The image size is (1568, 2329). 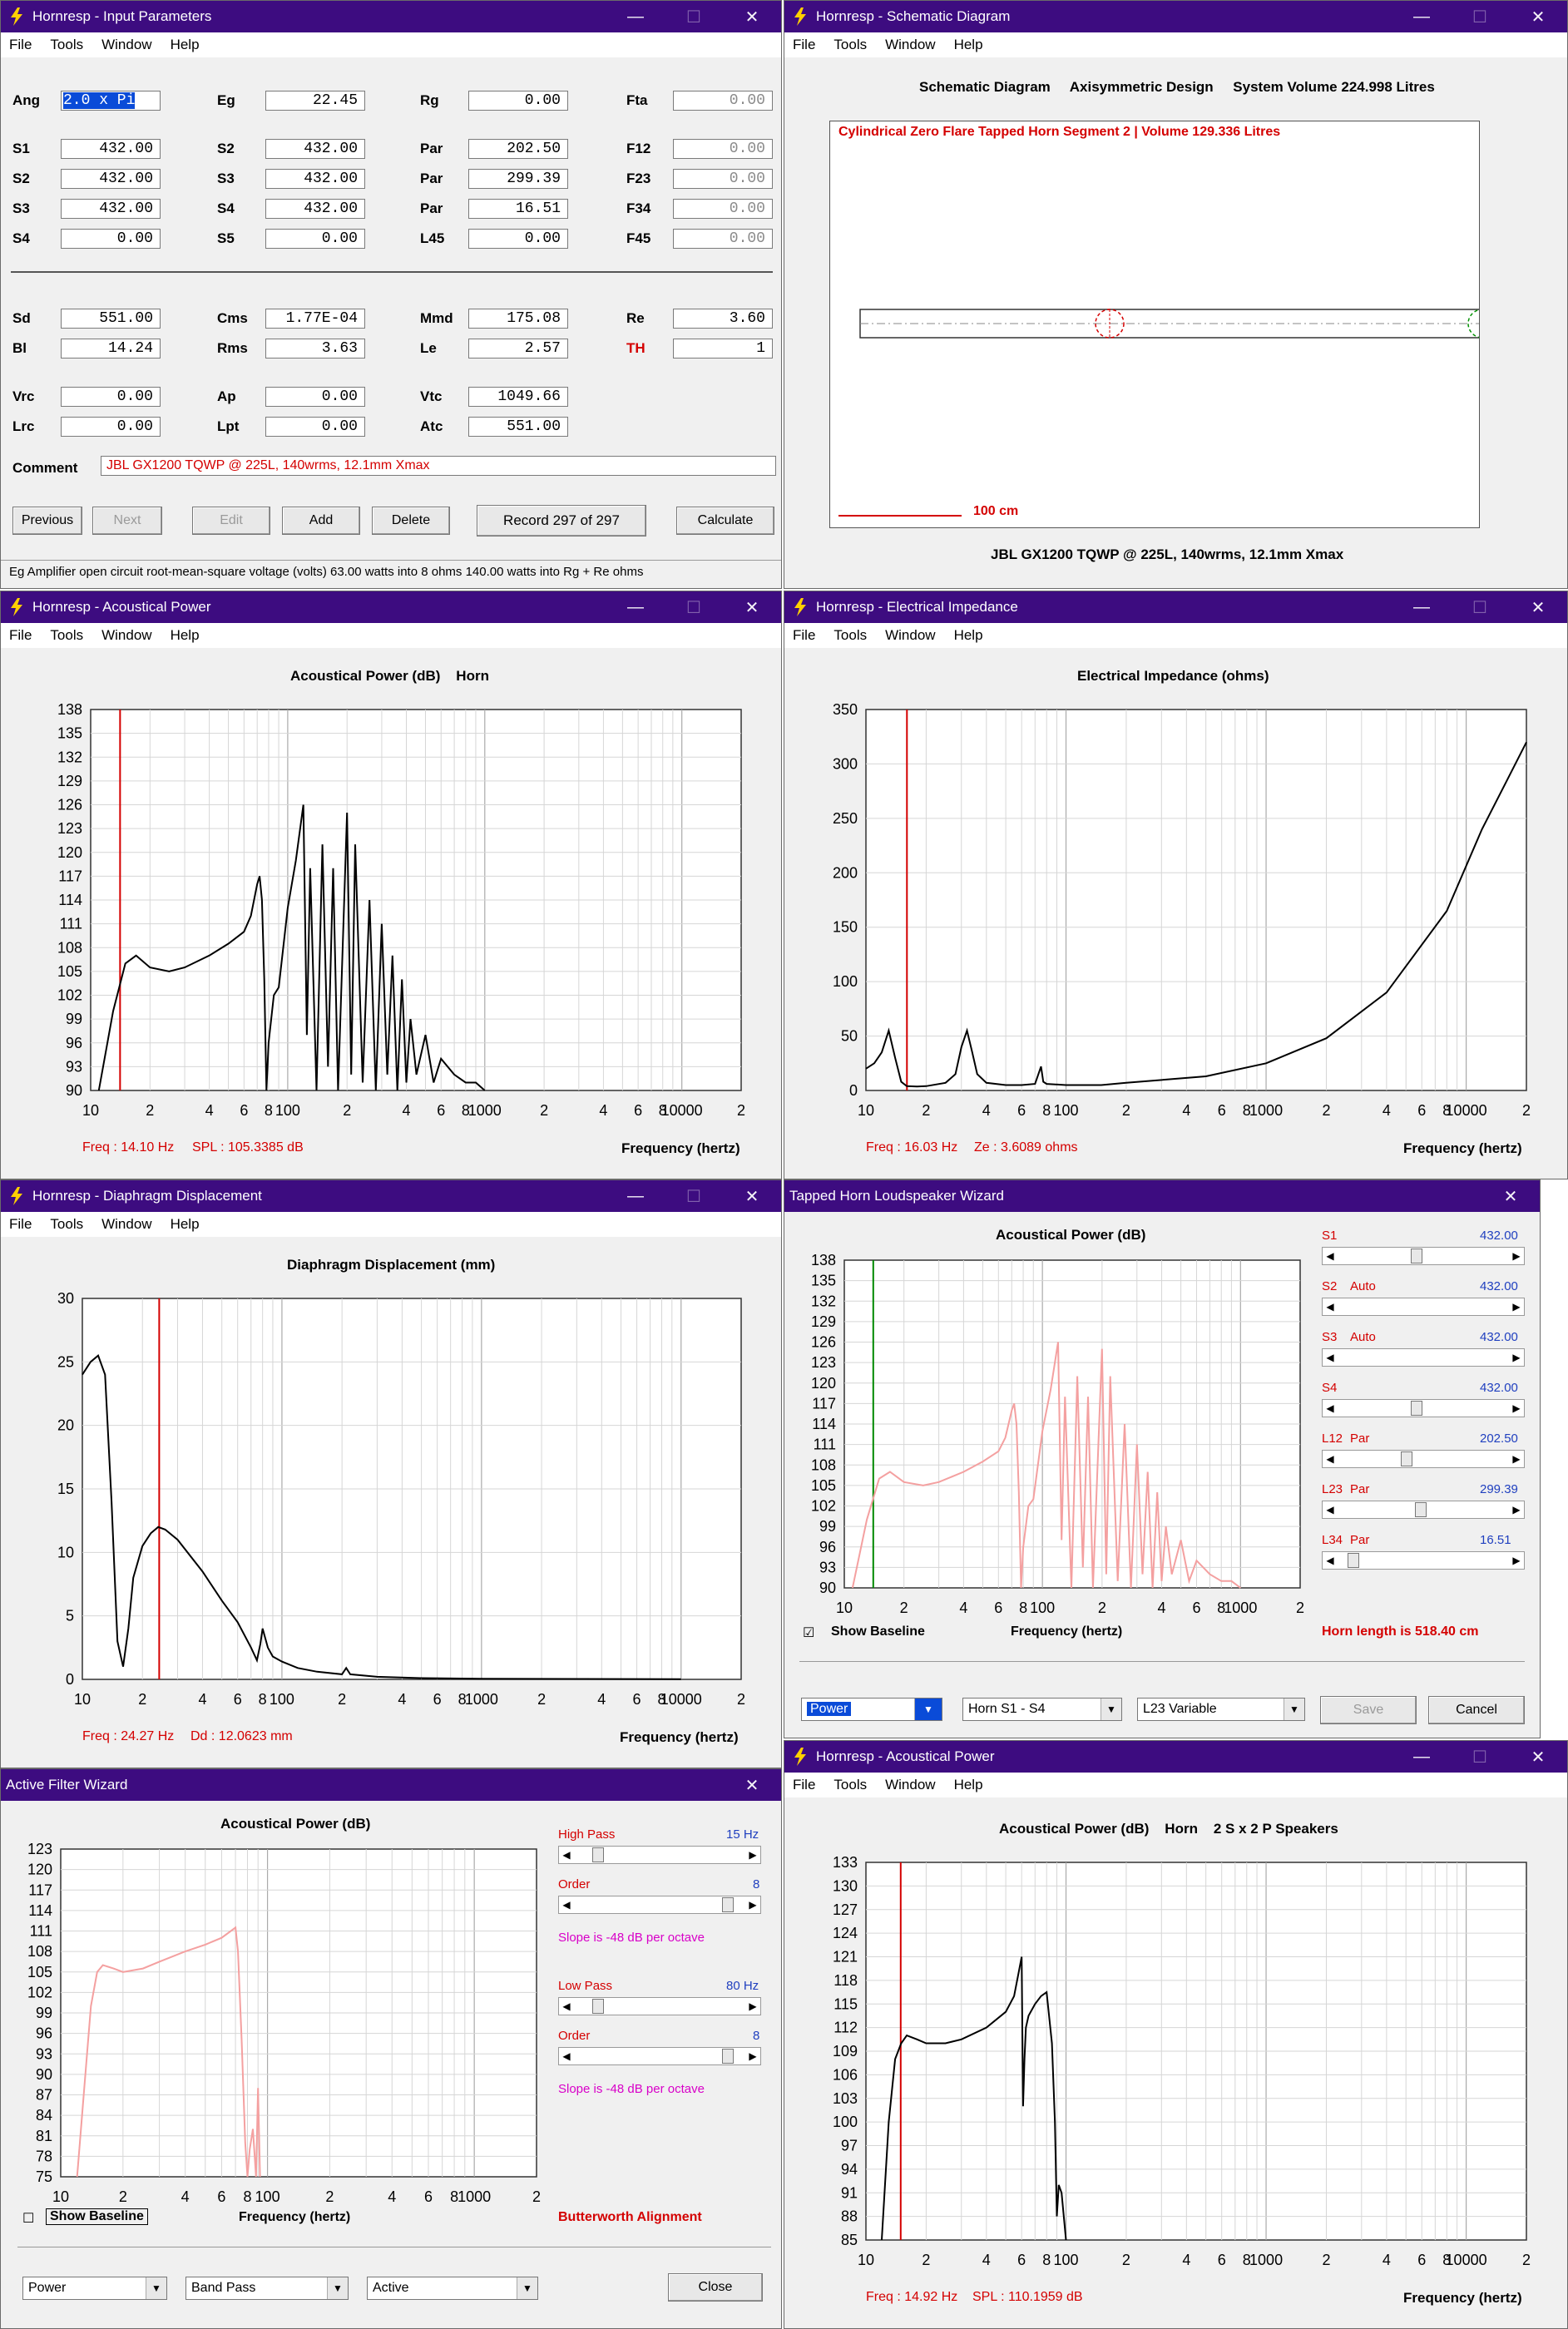 I want to click on param-field: 2.0 x Pi, so click(x=111, y=101).